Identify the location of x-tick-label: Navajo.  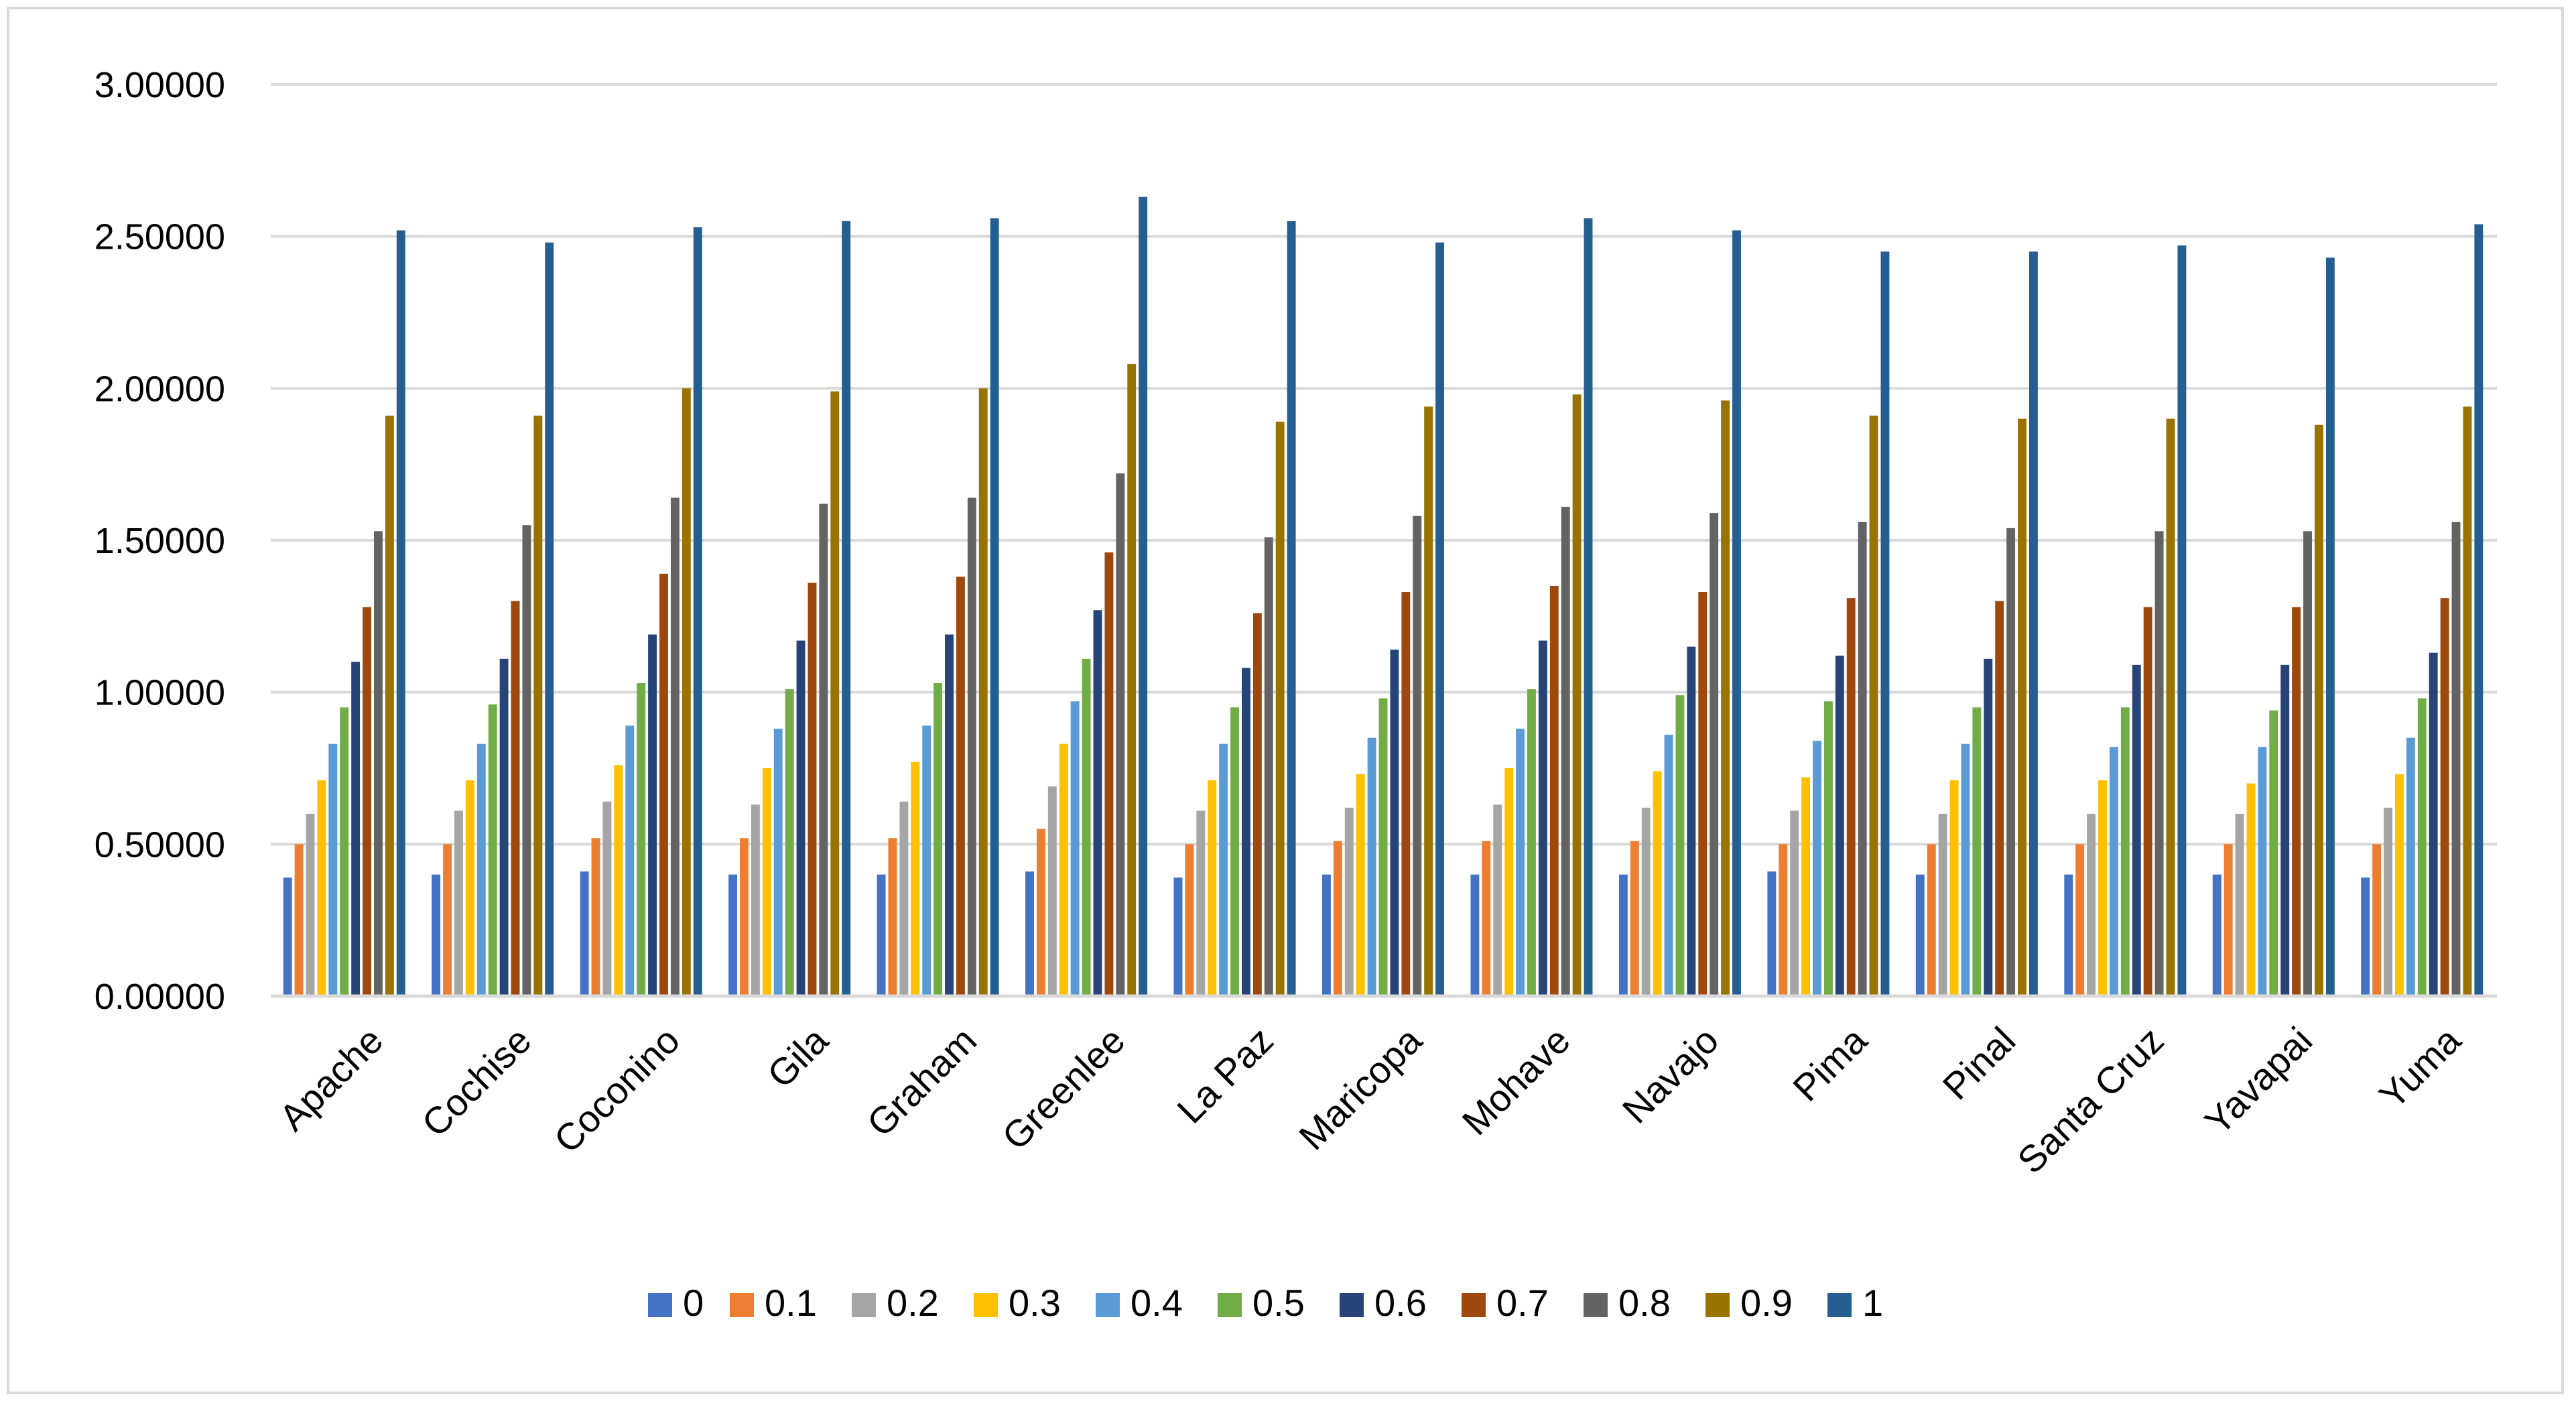
(1670, 1075).